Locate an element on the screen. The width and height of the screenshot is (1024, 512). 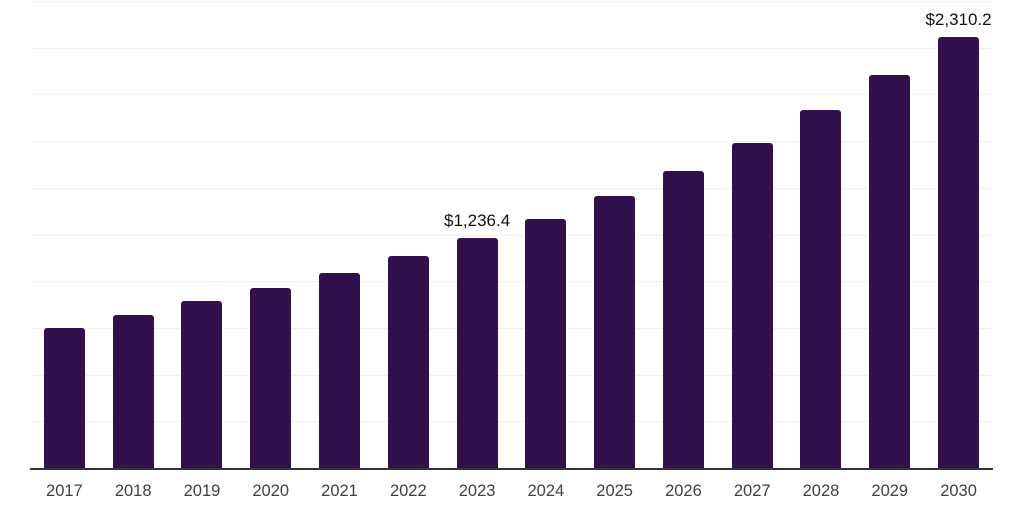
bar-2020 is located at coordinates (271, 378).